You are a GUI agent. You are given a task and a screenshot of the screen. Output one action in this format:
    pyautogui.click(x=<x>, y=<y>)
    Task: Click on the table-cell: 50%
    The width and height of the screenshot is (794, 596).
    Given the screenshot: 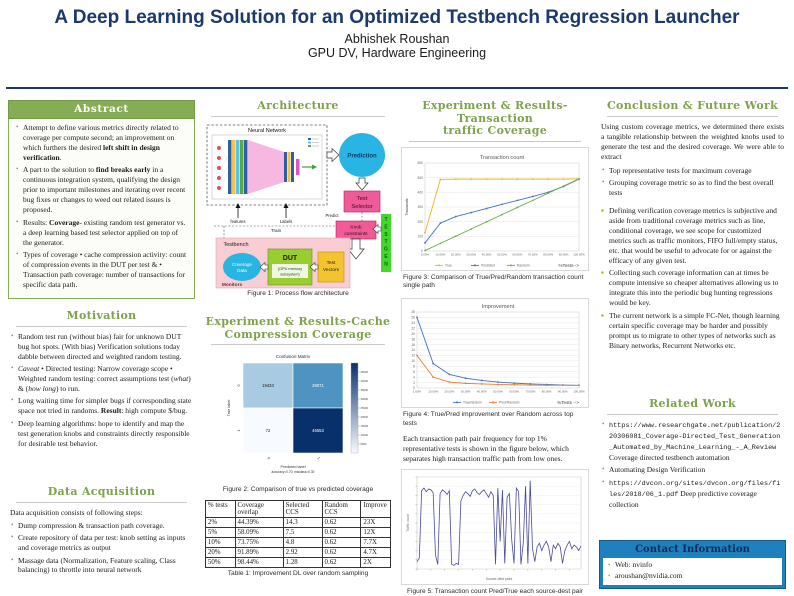 What is the action you would take?
    pyautogui.click(x=220, y=562)
    